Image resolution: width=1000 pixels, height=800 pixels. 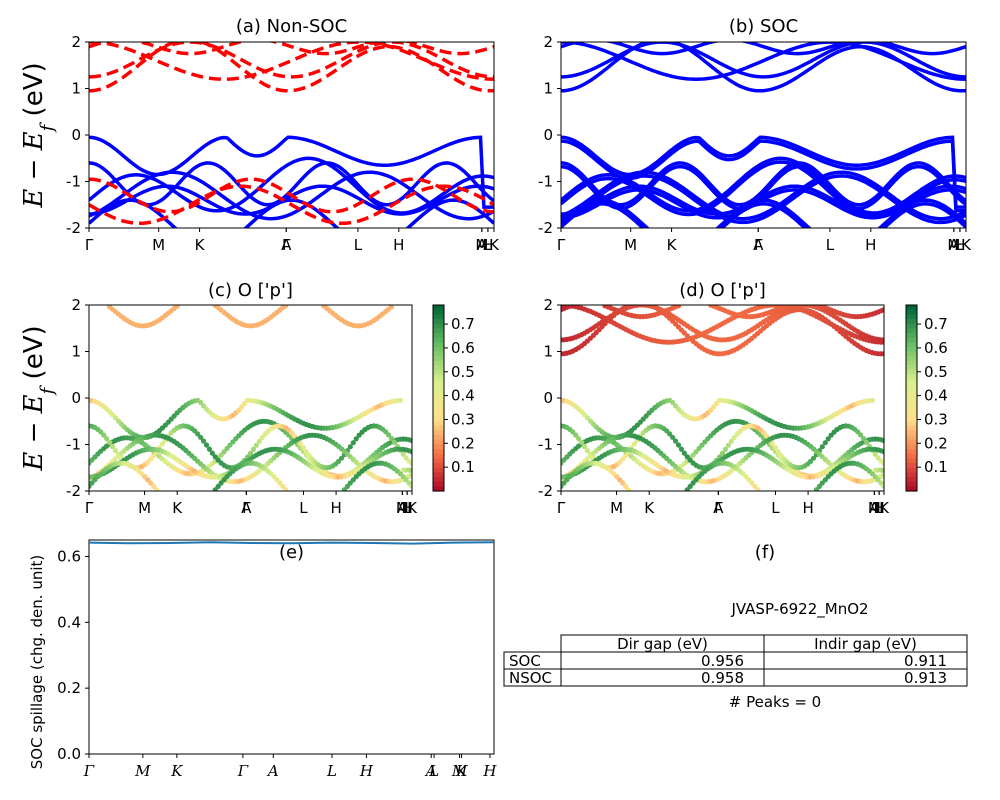 I want to click on spillage-line, so click(x=291, y=543).